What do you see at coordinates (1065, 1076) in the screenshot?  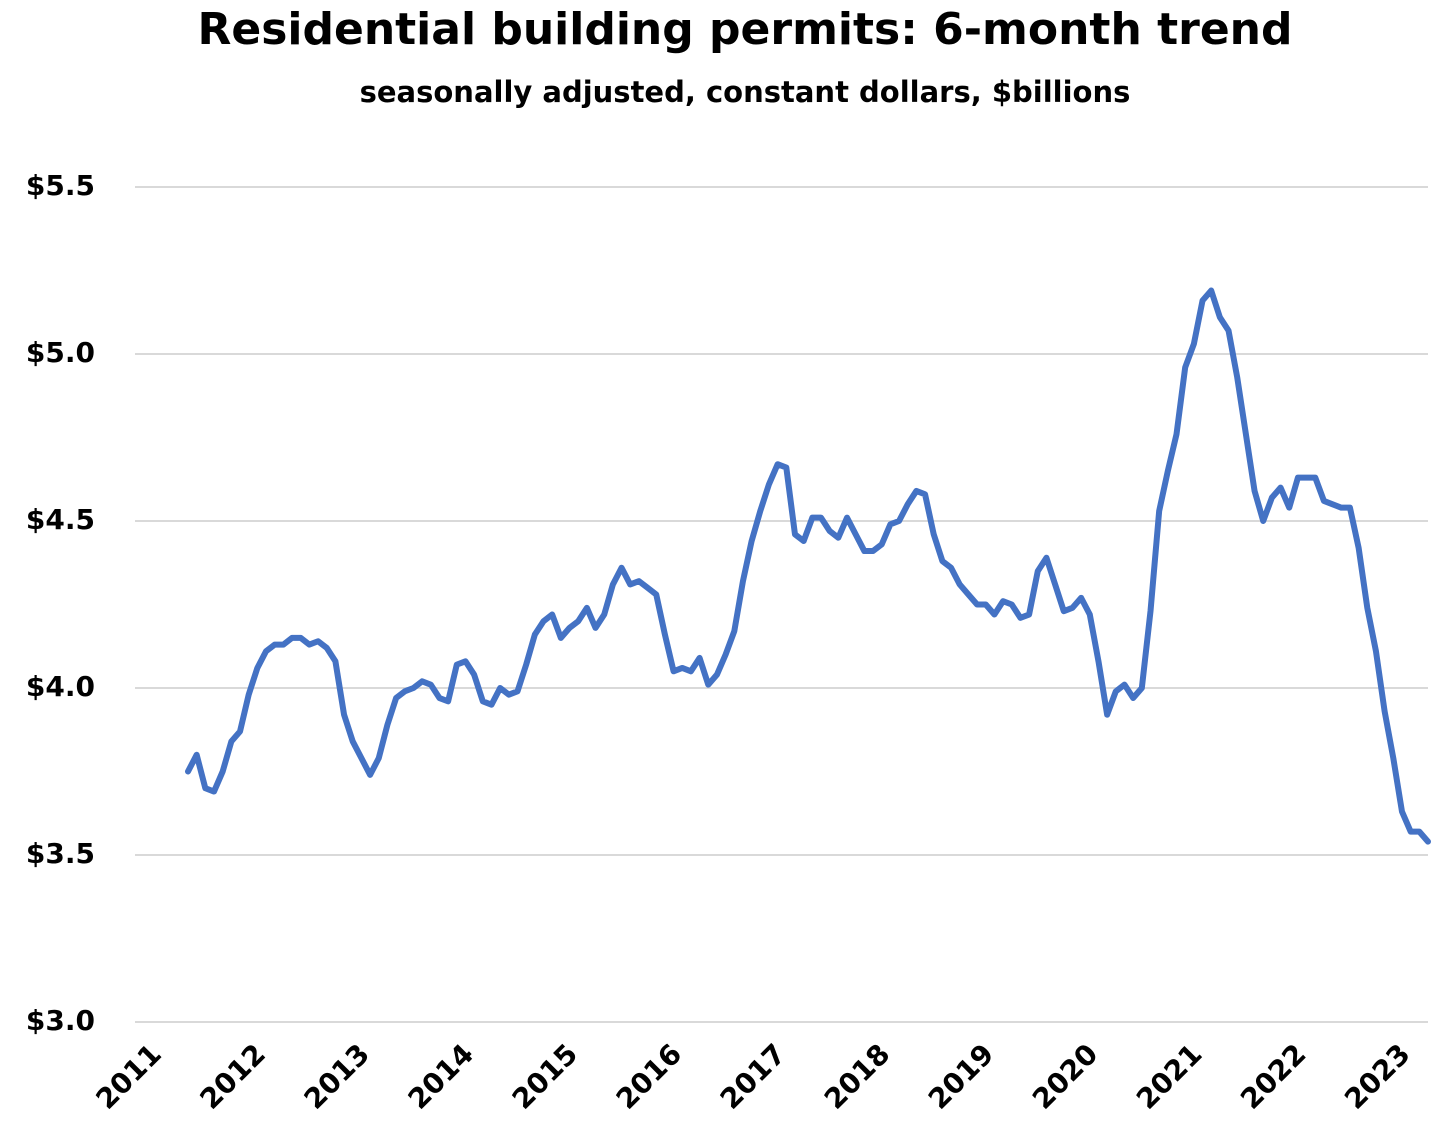 I see `x-tick-label: 2020` at bounding box center [1065, 1076].